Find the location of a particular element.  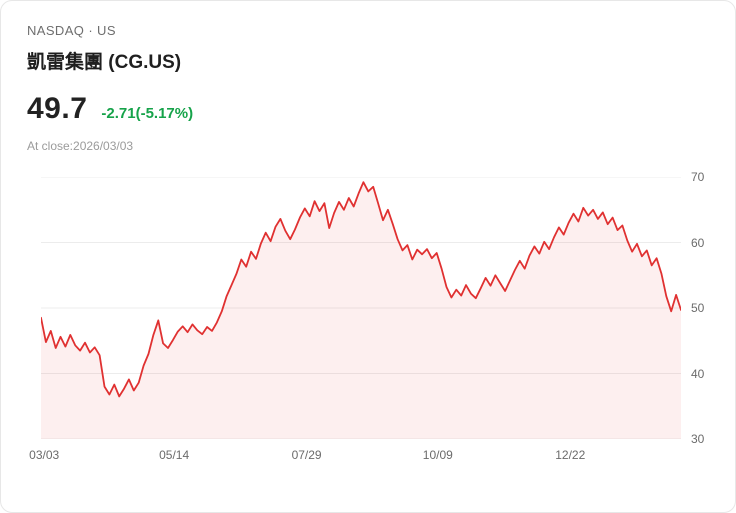

price-change: -2.71(-5.17%) is located at coordinates (147, 113).